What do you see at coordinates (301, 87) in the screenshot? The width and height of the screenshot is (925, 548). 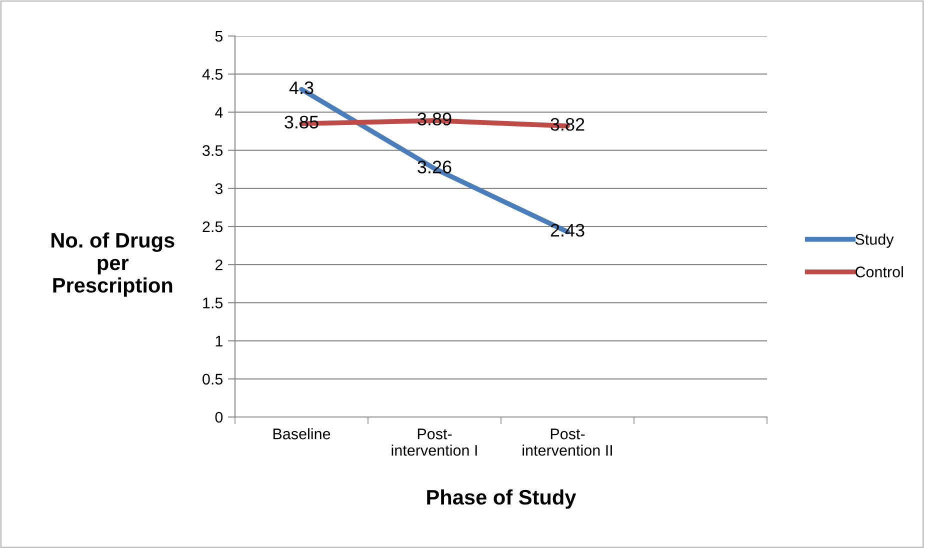 I see `data-label: 4.3` at bounding box center [301, 87].